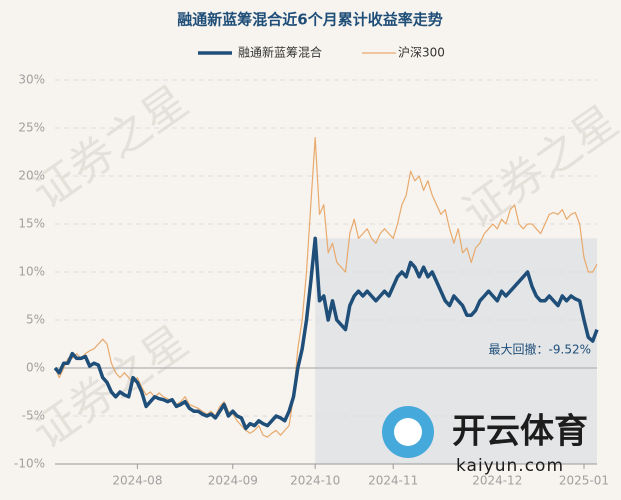 This screenshot has width=621, height=500. I want to click on x-tick-label: 2024-09, so click(233, 481).